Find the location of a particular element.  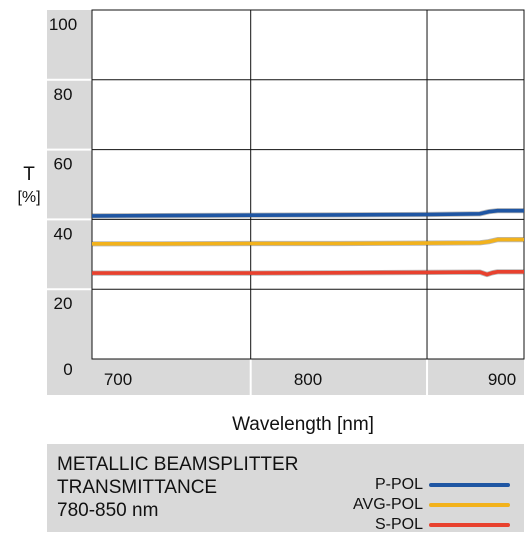

legend-title-line: TRANSMITTANCE is located at coordinates (137, 487).